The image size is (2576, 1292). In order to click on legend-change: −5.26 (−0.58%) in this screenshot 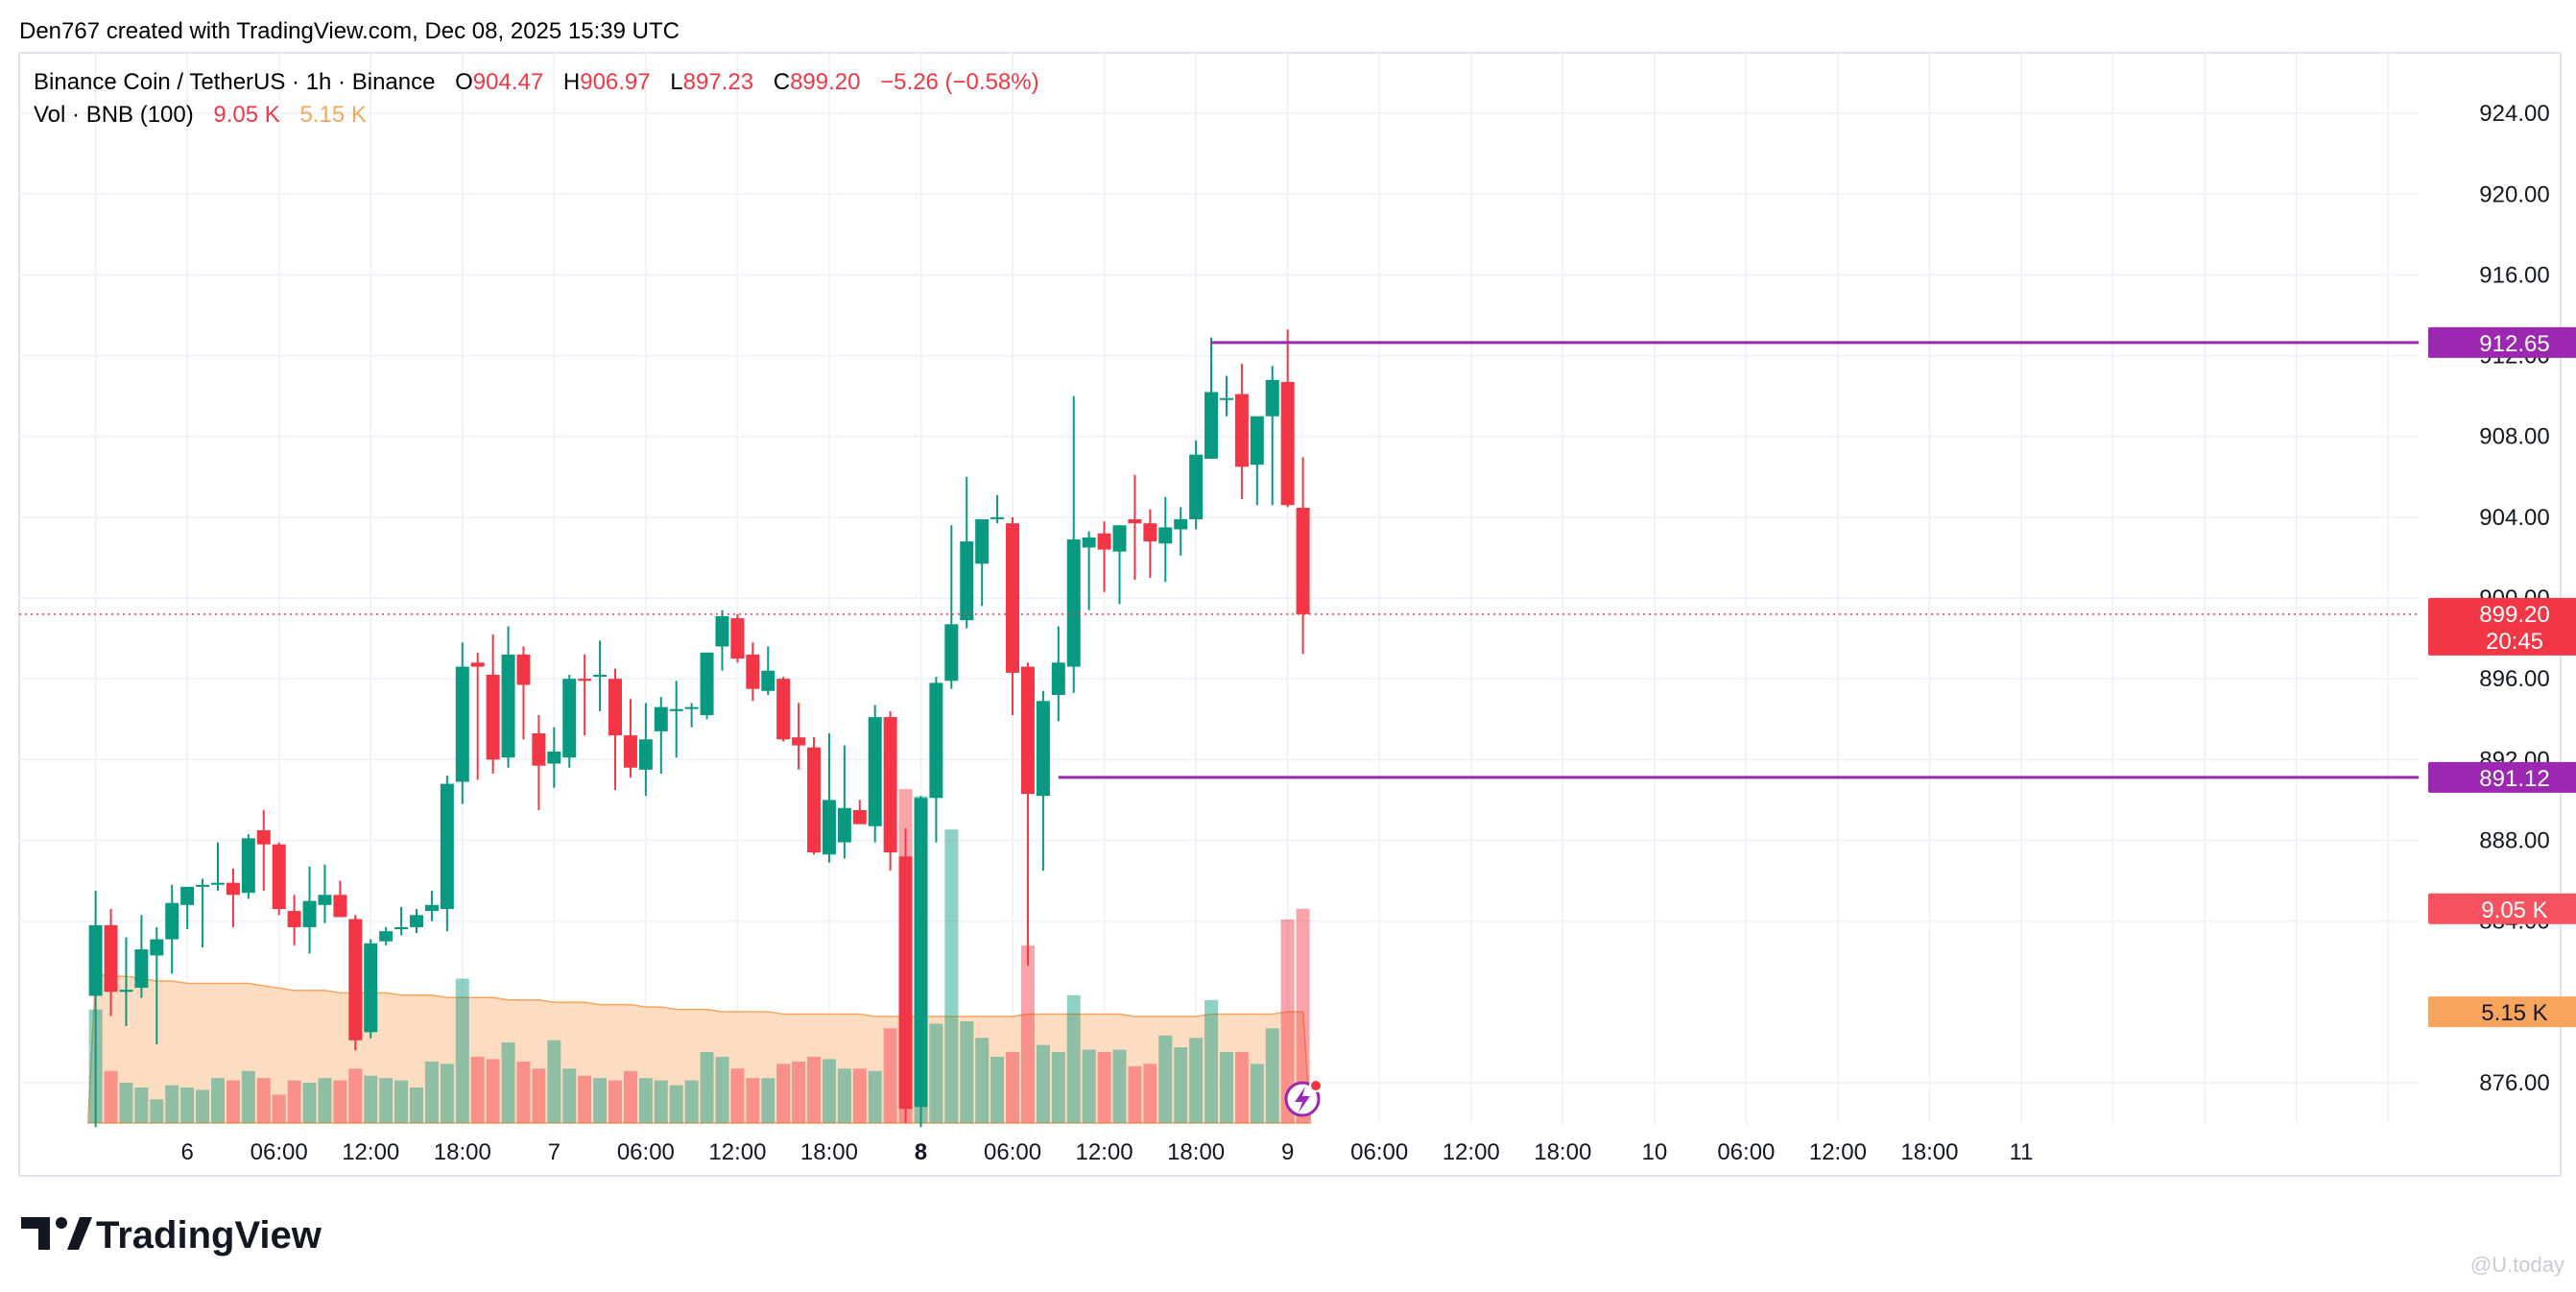, I will do `click(959, 82)`.